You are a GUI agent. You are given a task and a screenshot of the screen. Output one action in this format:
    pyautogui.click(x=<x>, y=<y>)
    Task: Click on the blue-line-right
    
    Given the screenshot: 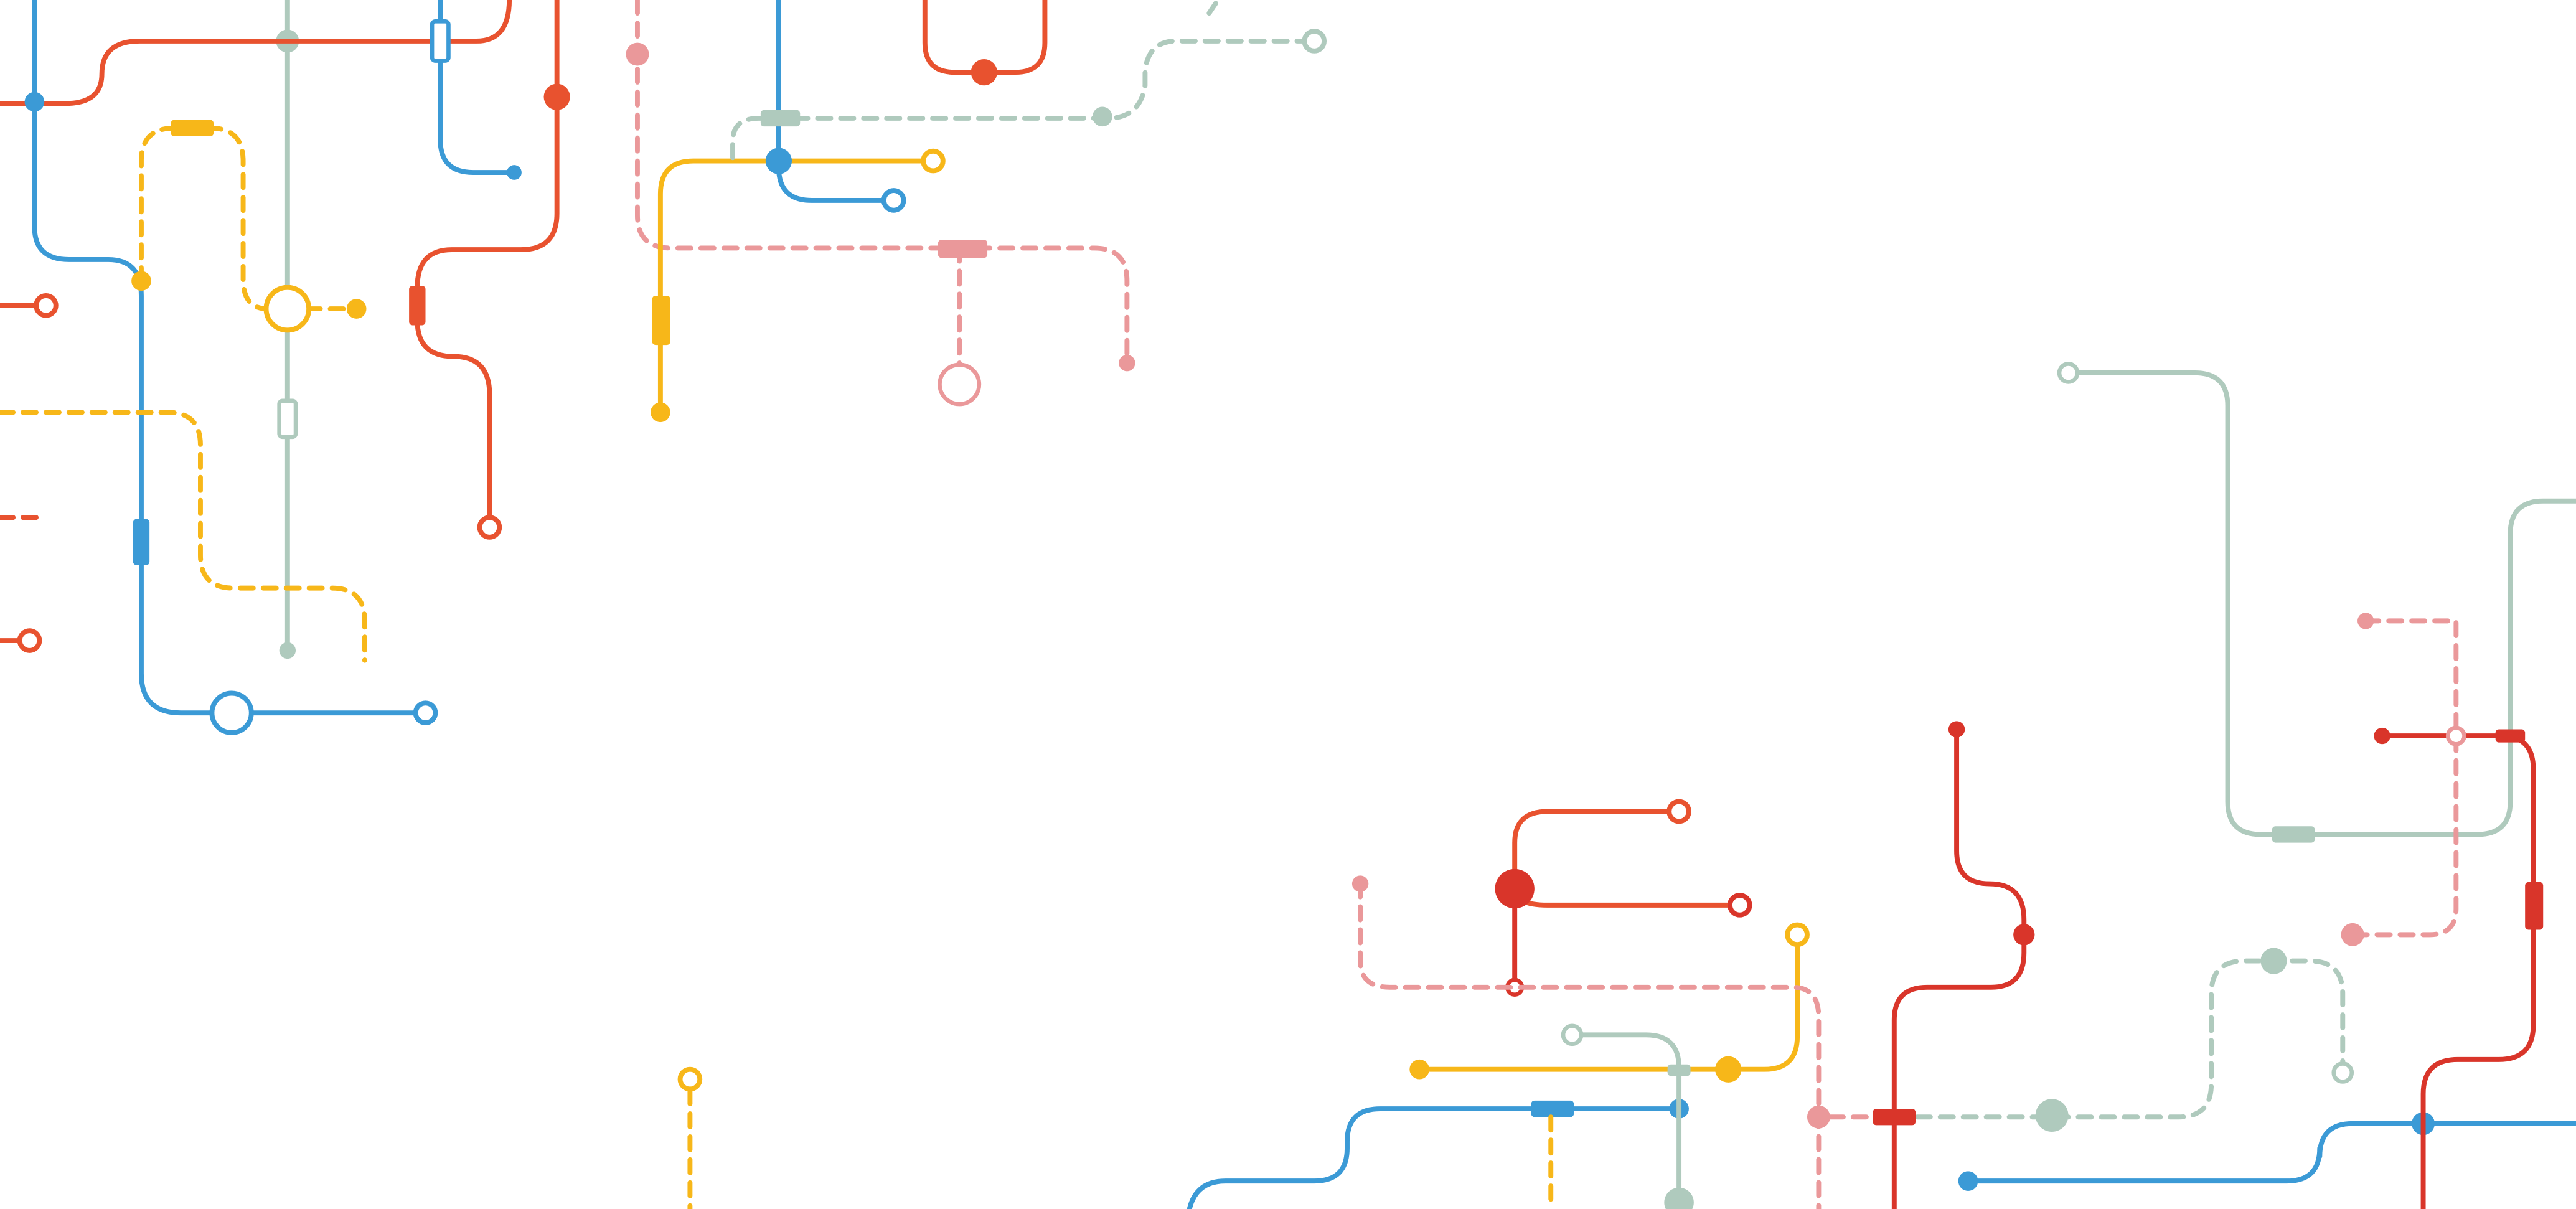 What is the action you would take?
    pyautogui.click(x=2270, y=1152)
    